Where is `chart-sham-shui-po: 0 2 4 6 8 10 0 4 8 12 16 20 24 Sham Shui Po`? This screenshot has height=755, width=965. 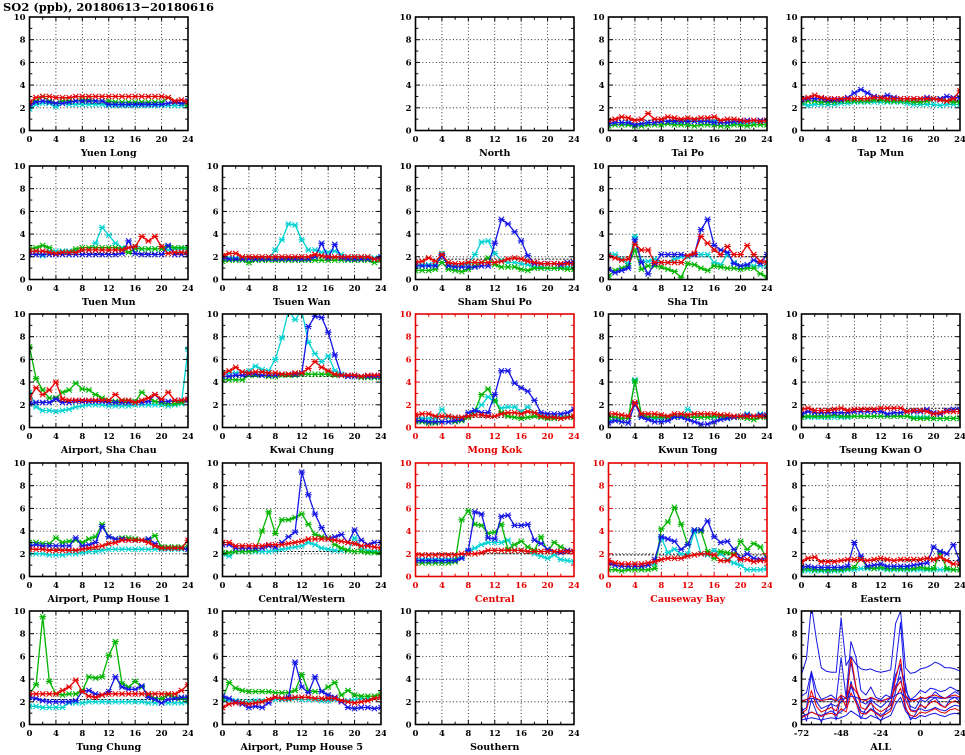 chart-sham-shui-po: 0 2 4 6 8 10 0 4 8 12 16 20 24 Sham Shui Po is located at coordinates (483, 235).